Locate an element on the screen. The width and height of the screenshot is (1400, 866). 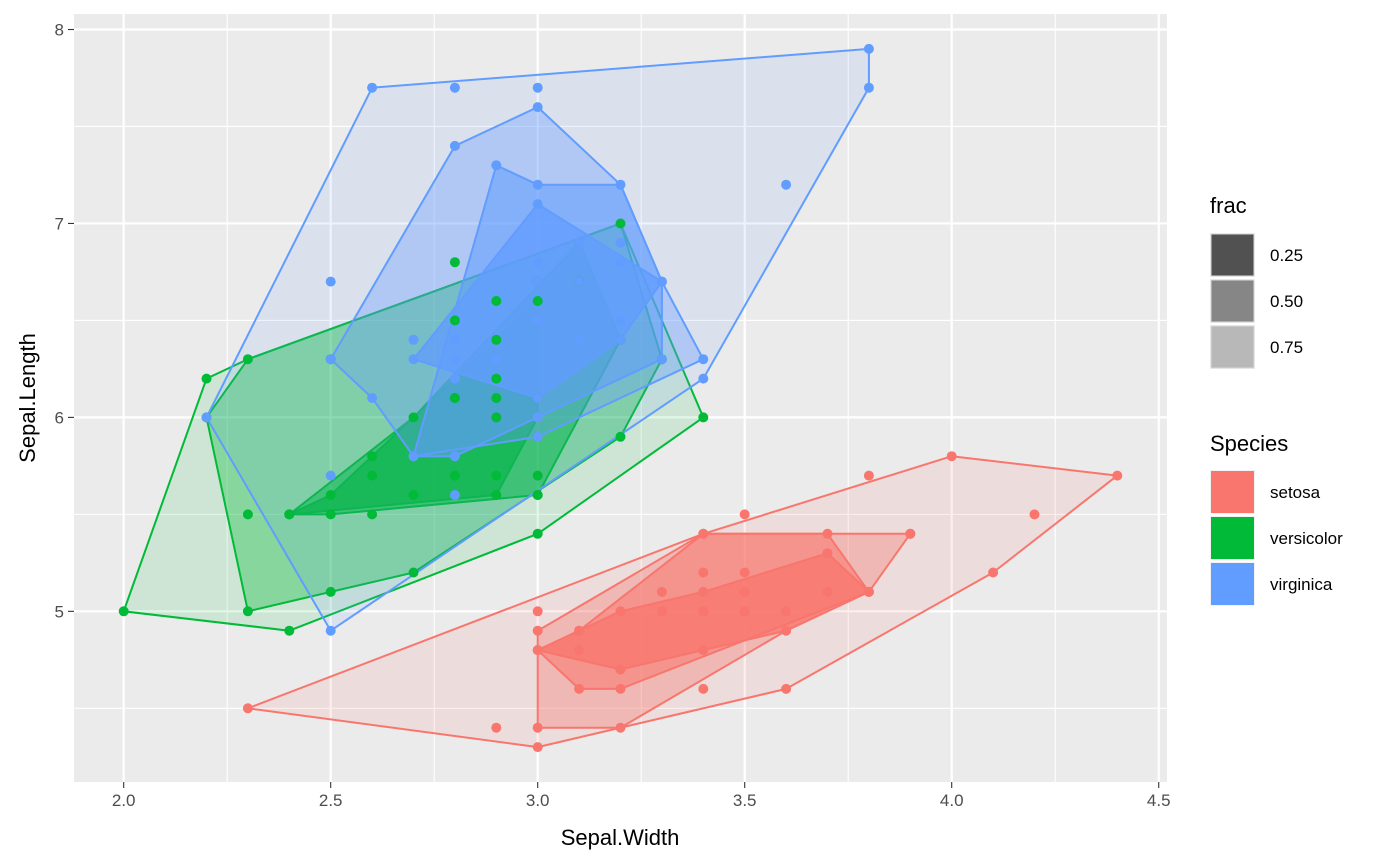
x-tick-label: 2.5 is located at coordinates (331, 800).